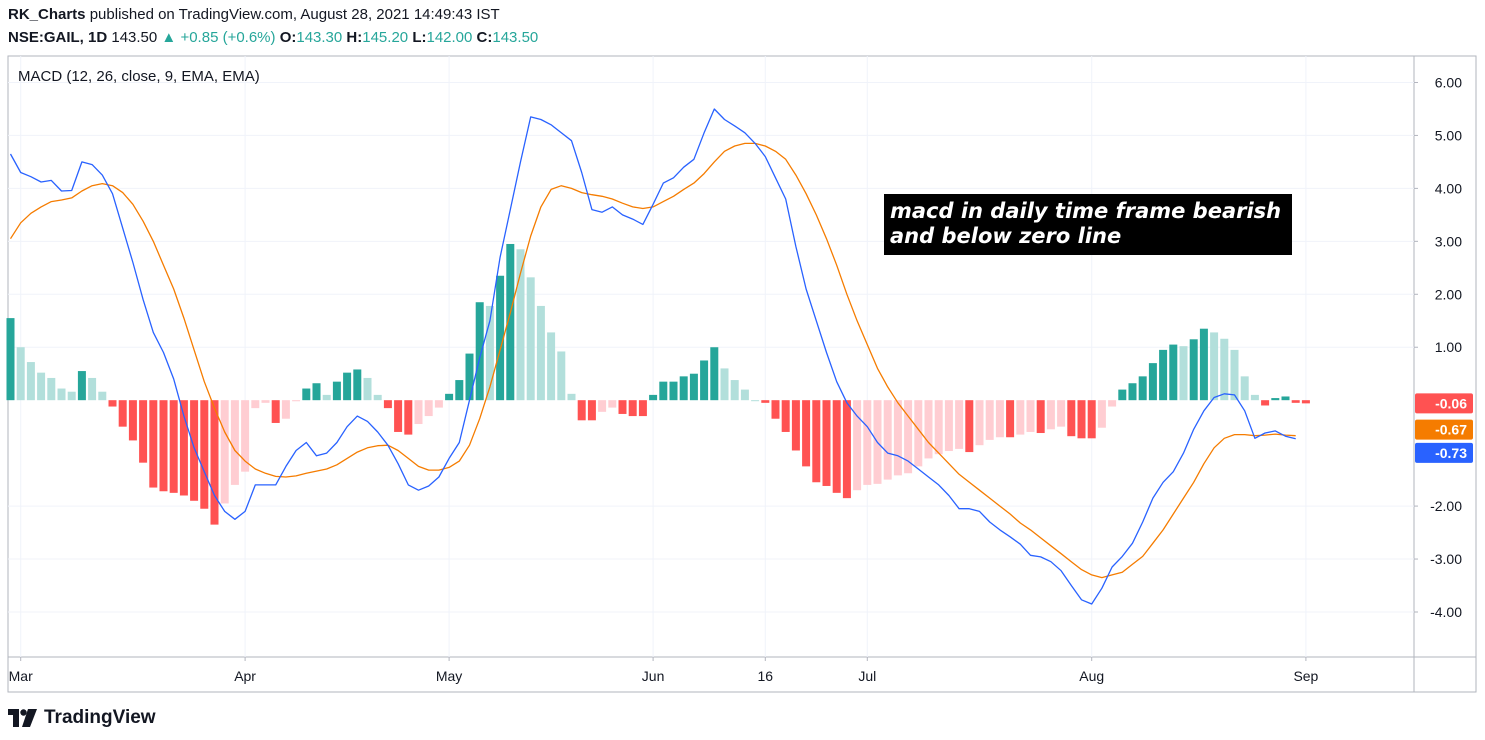 The height and width of the screenshot is (740, 1485). I want to click on y-tick-label: 2.00, so click(1448, 294).